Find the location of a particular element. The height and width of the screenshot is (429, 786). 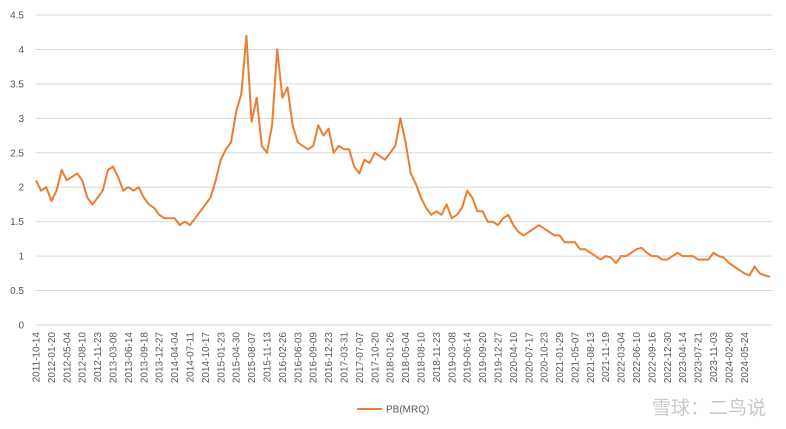

y-tick-label: 2 is located at coordinates (21, 188).